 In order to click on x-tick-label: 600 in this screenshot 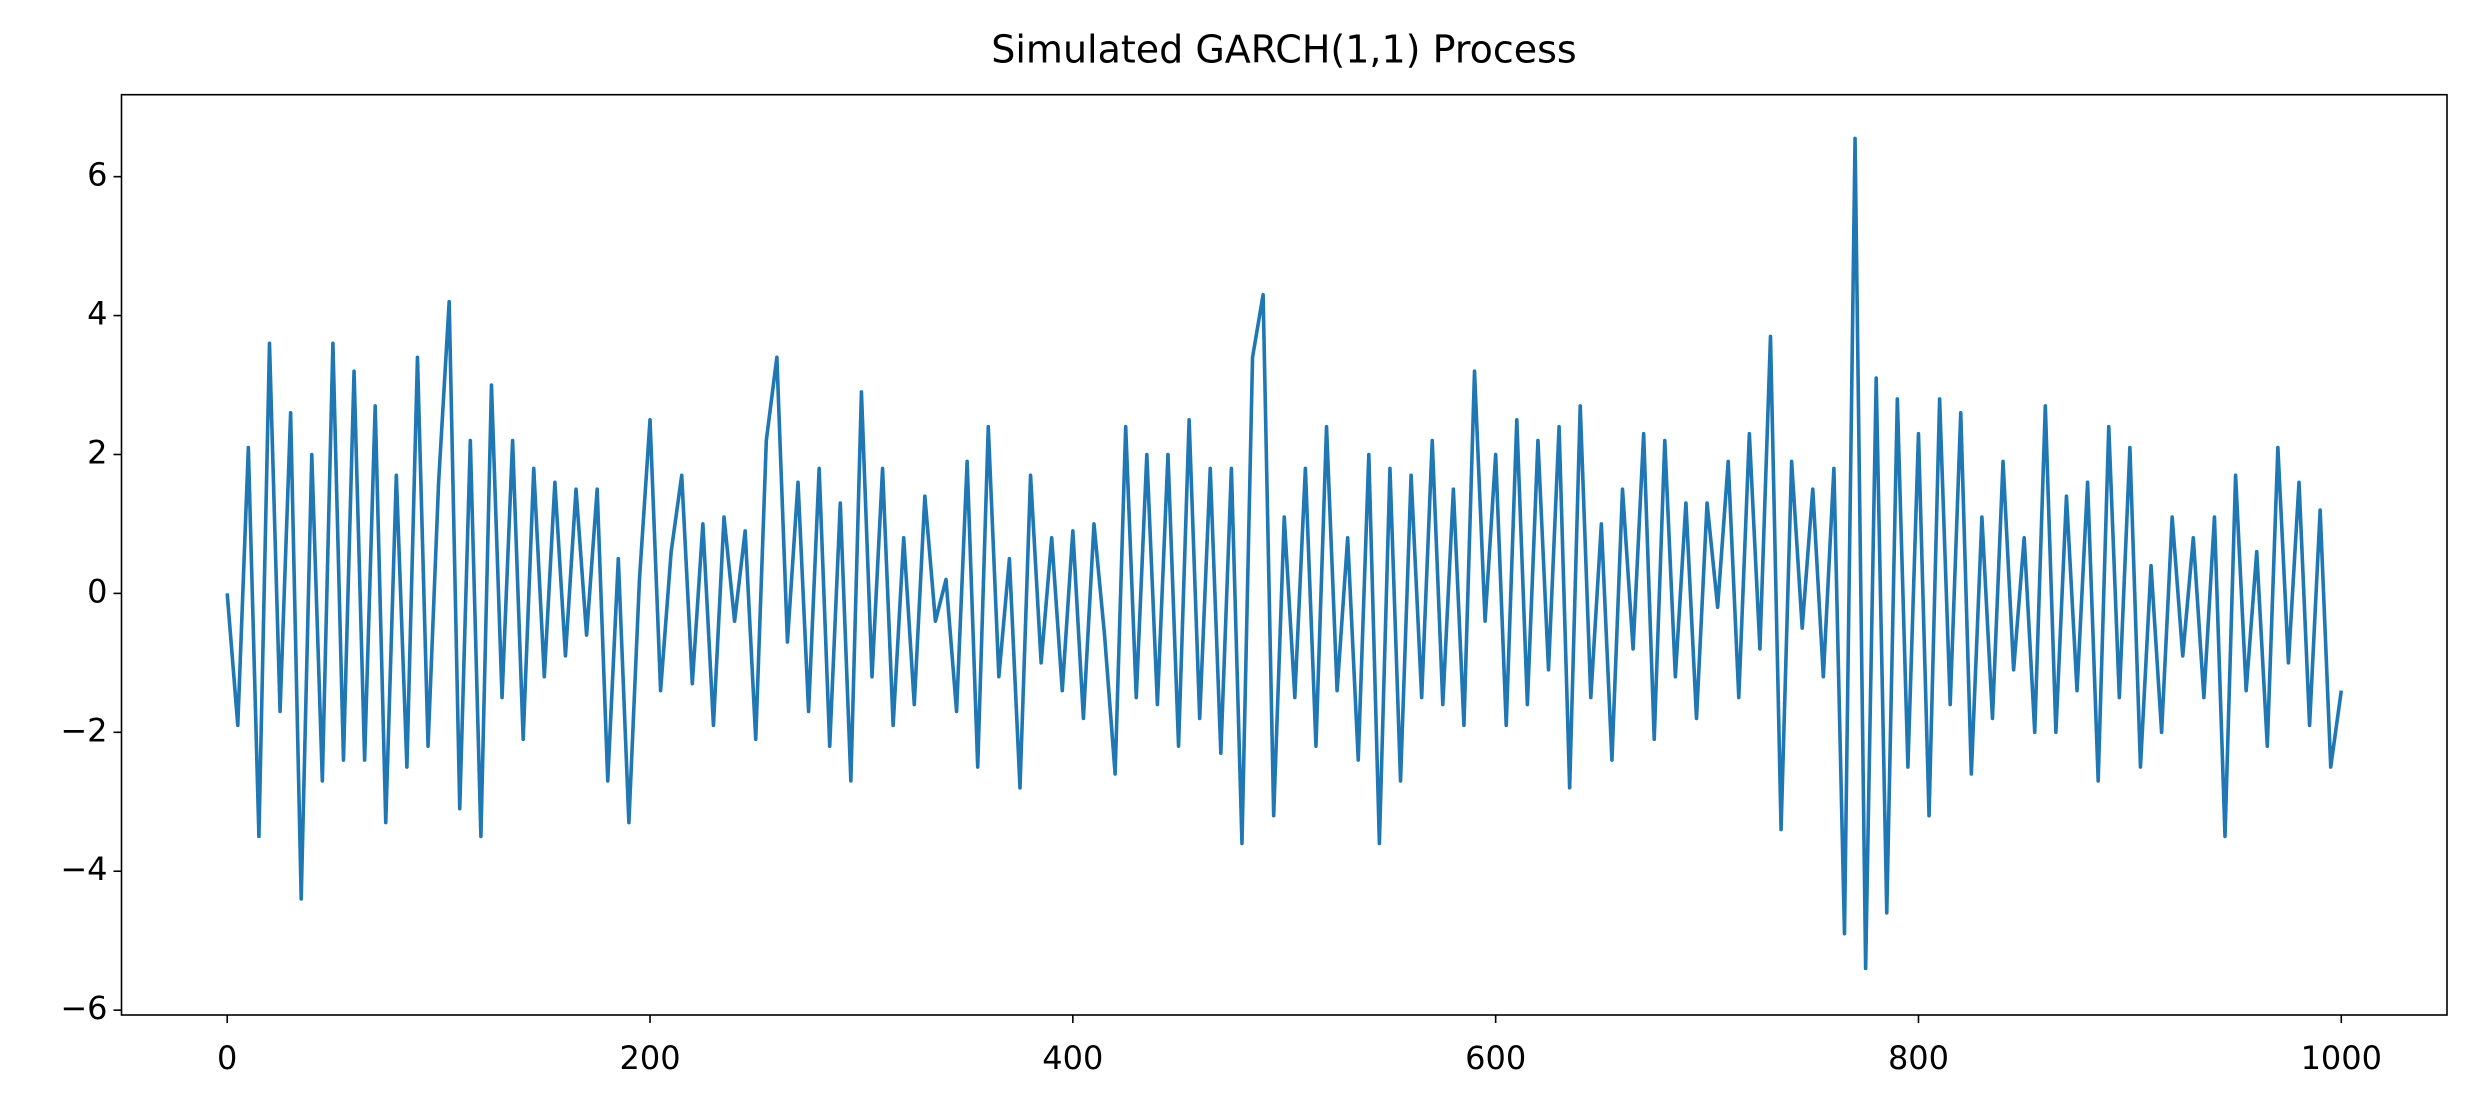, I will do `click(1495, 1058)`.